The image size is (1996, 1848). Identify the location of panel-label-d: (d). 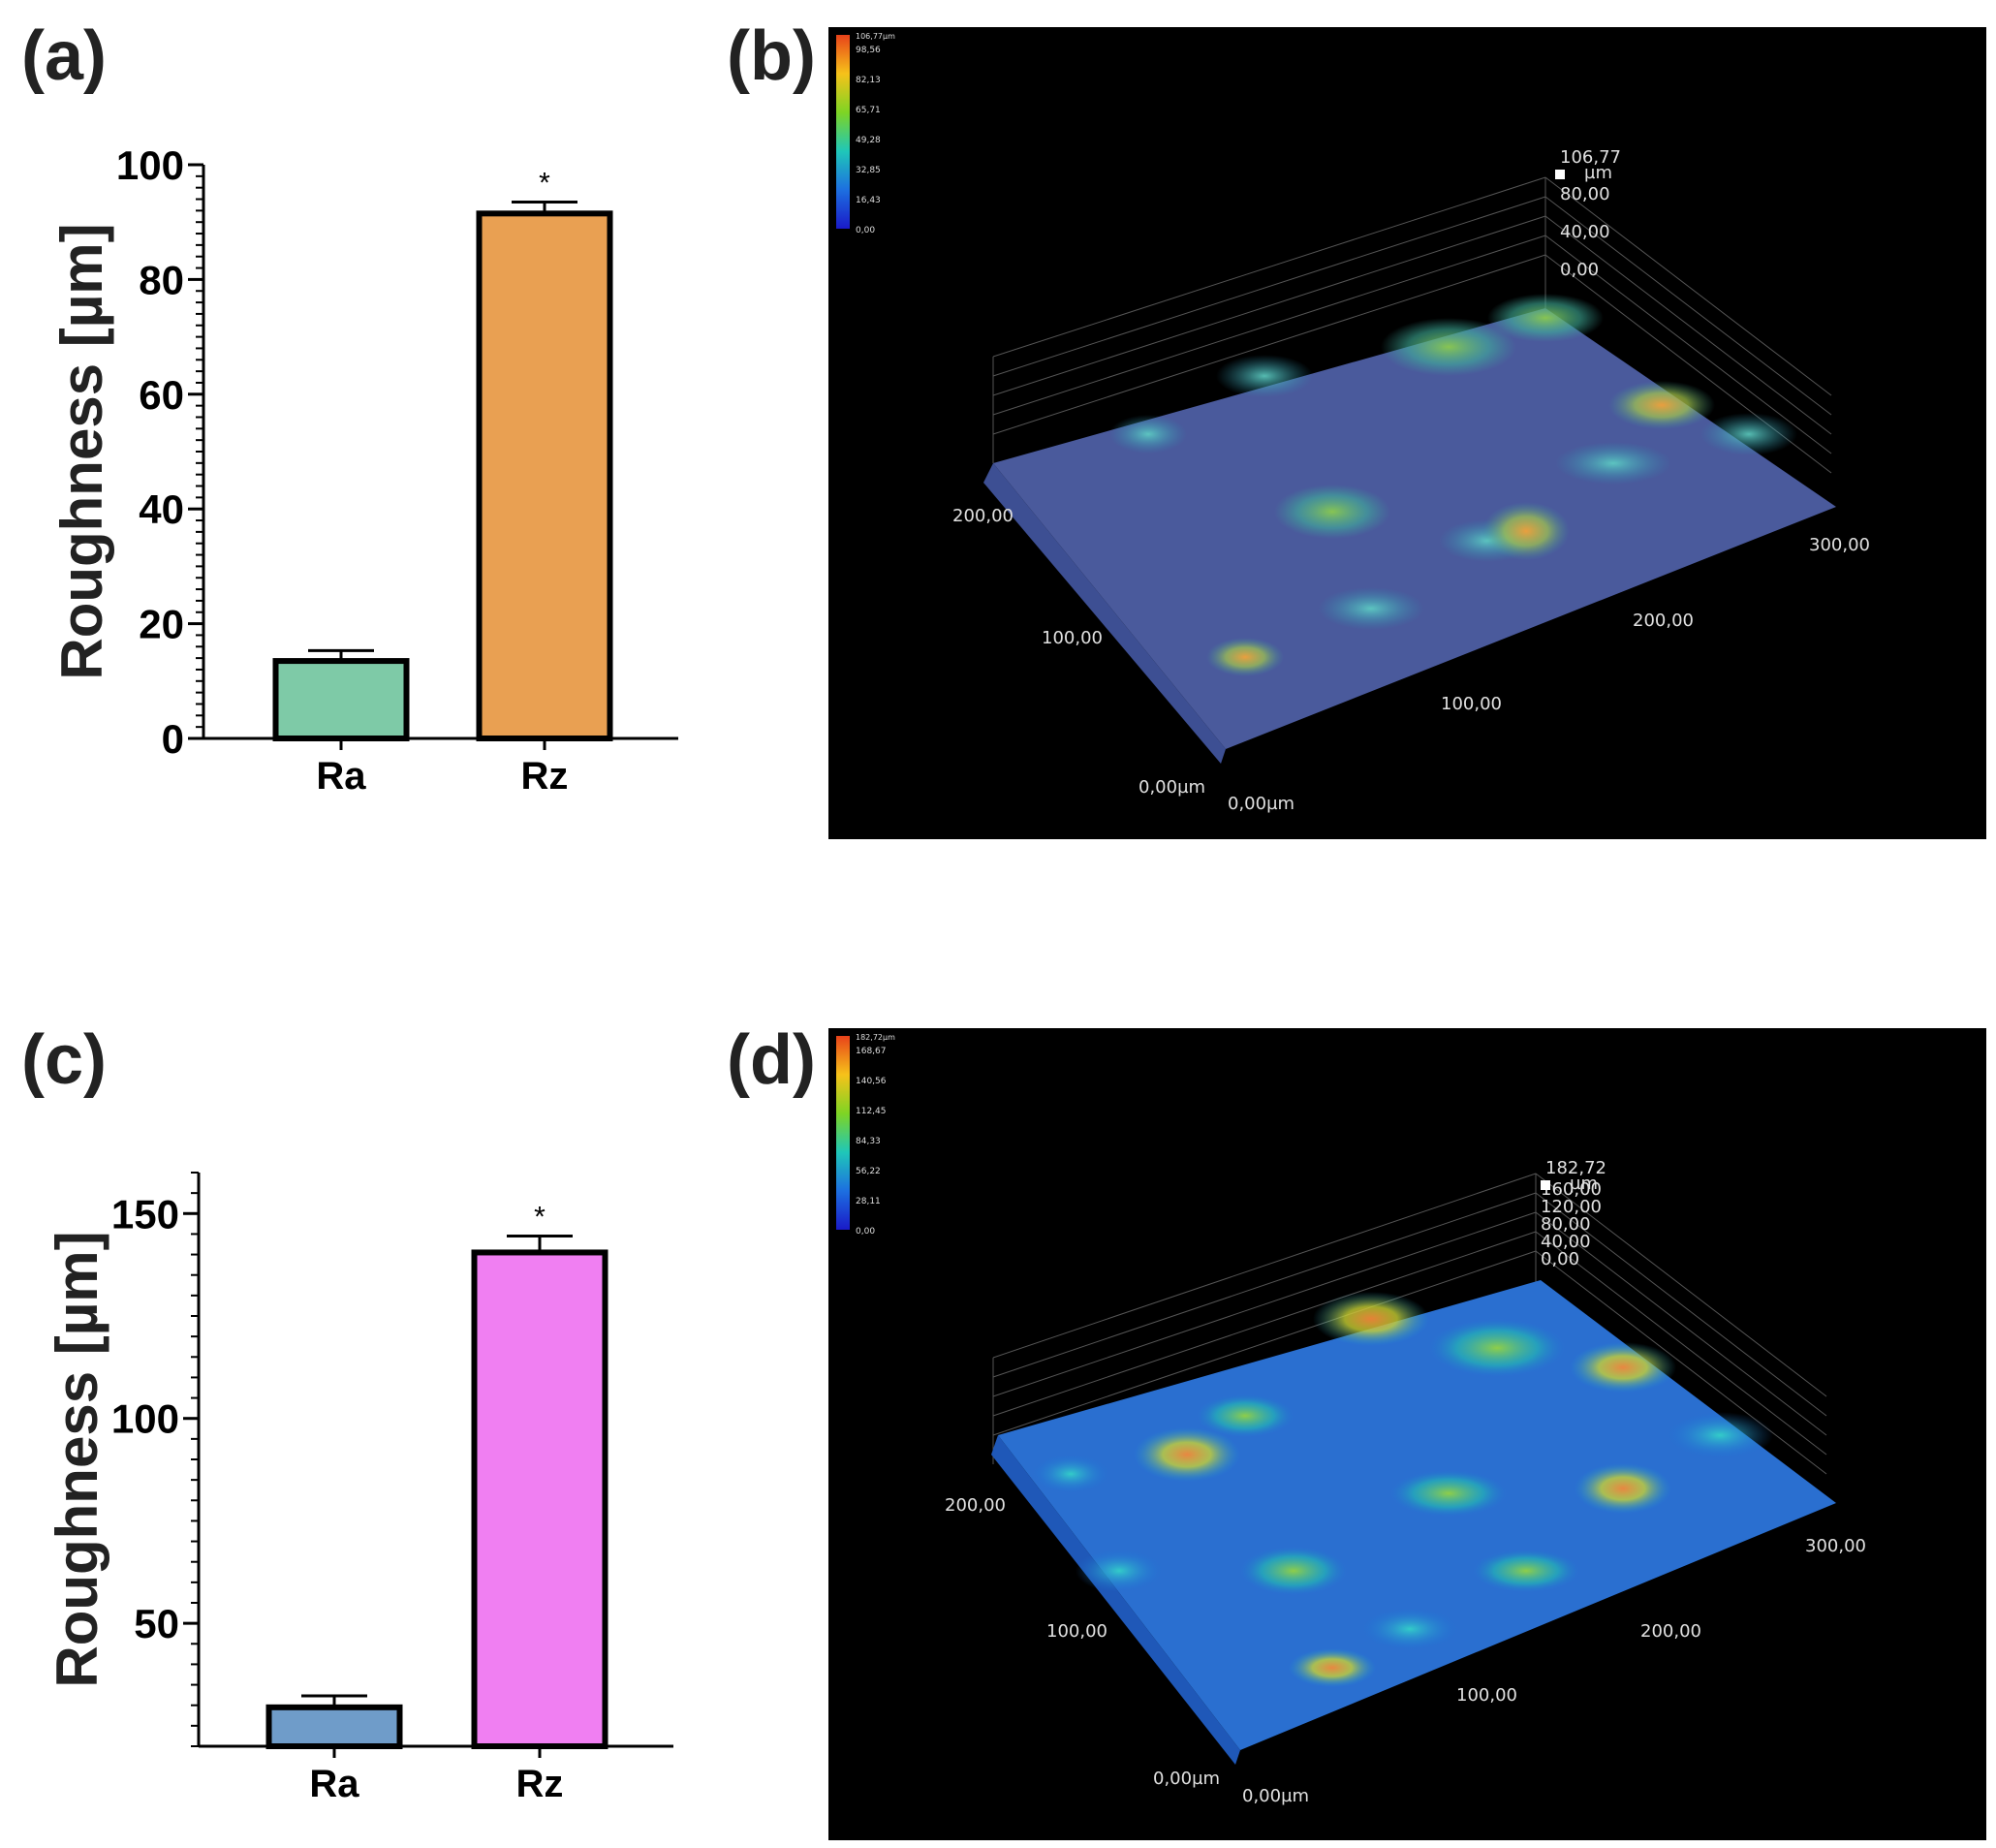
(771, 1060).